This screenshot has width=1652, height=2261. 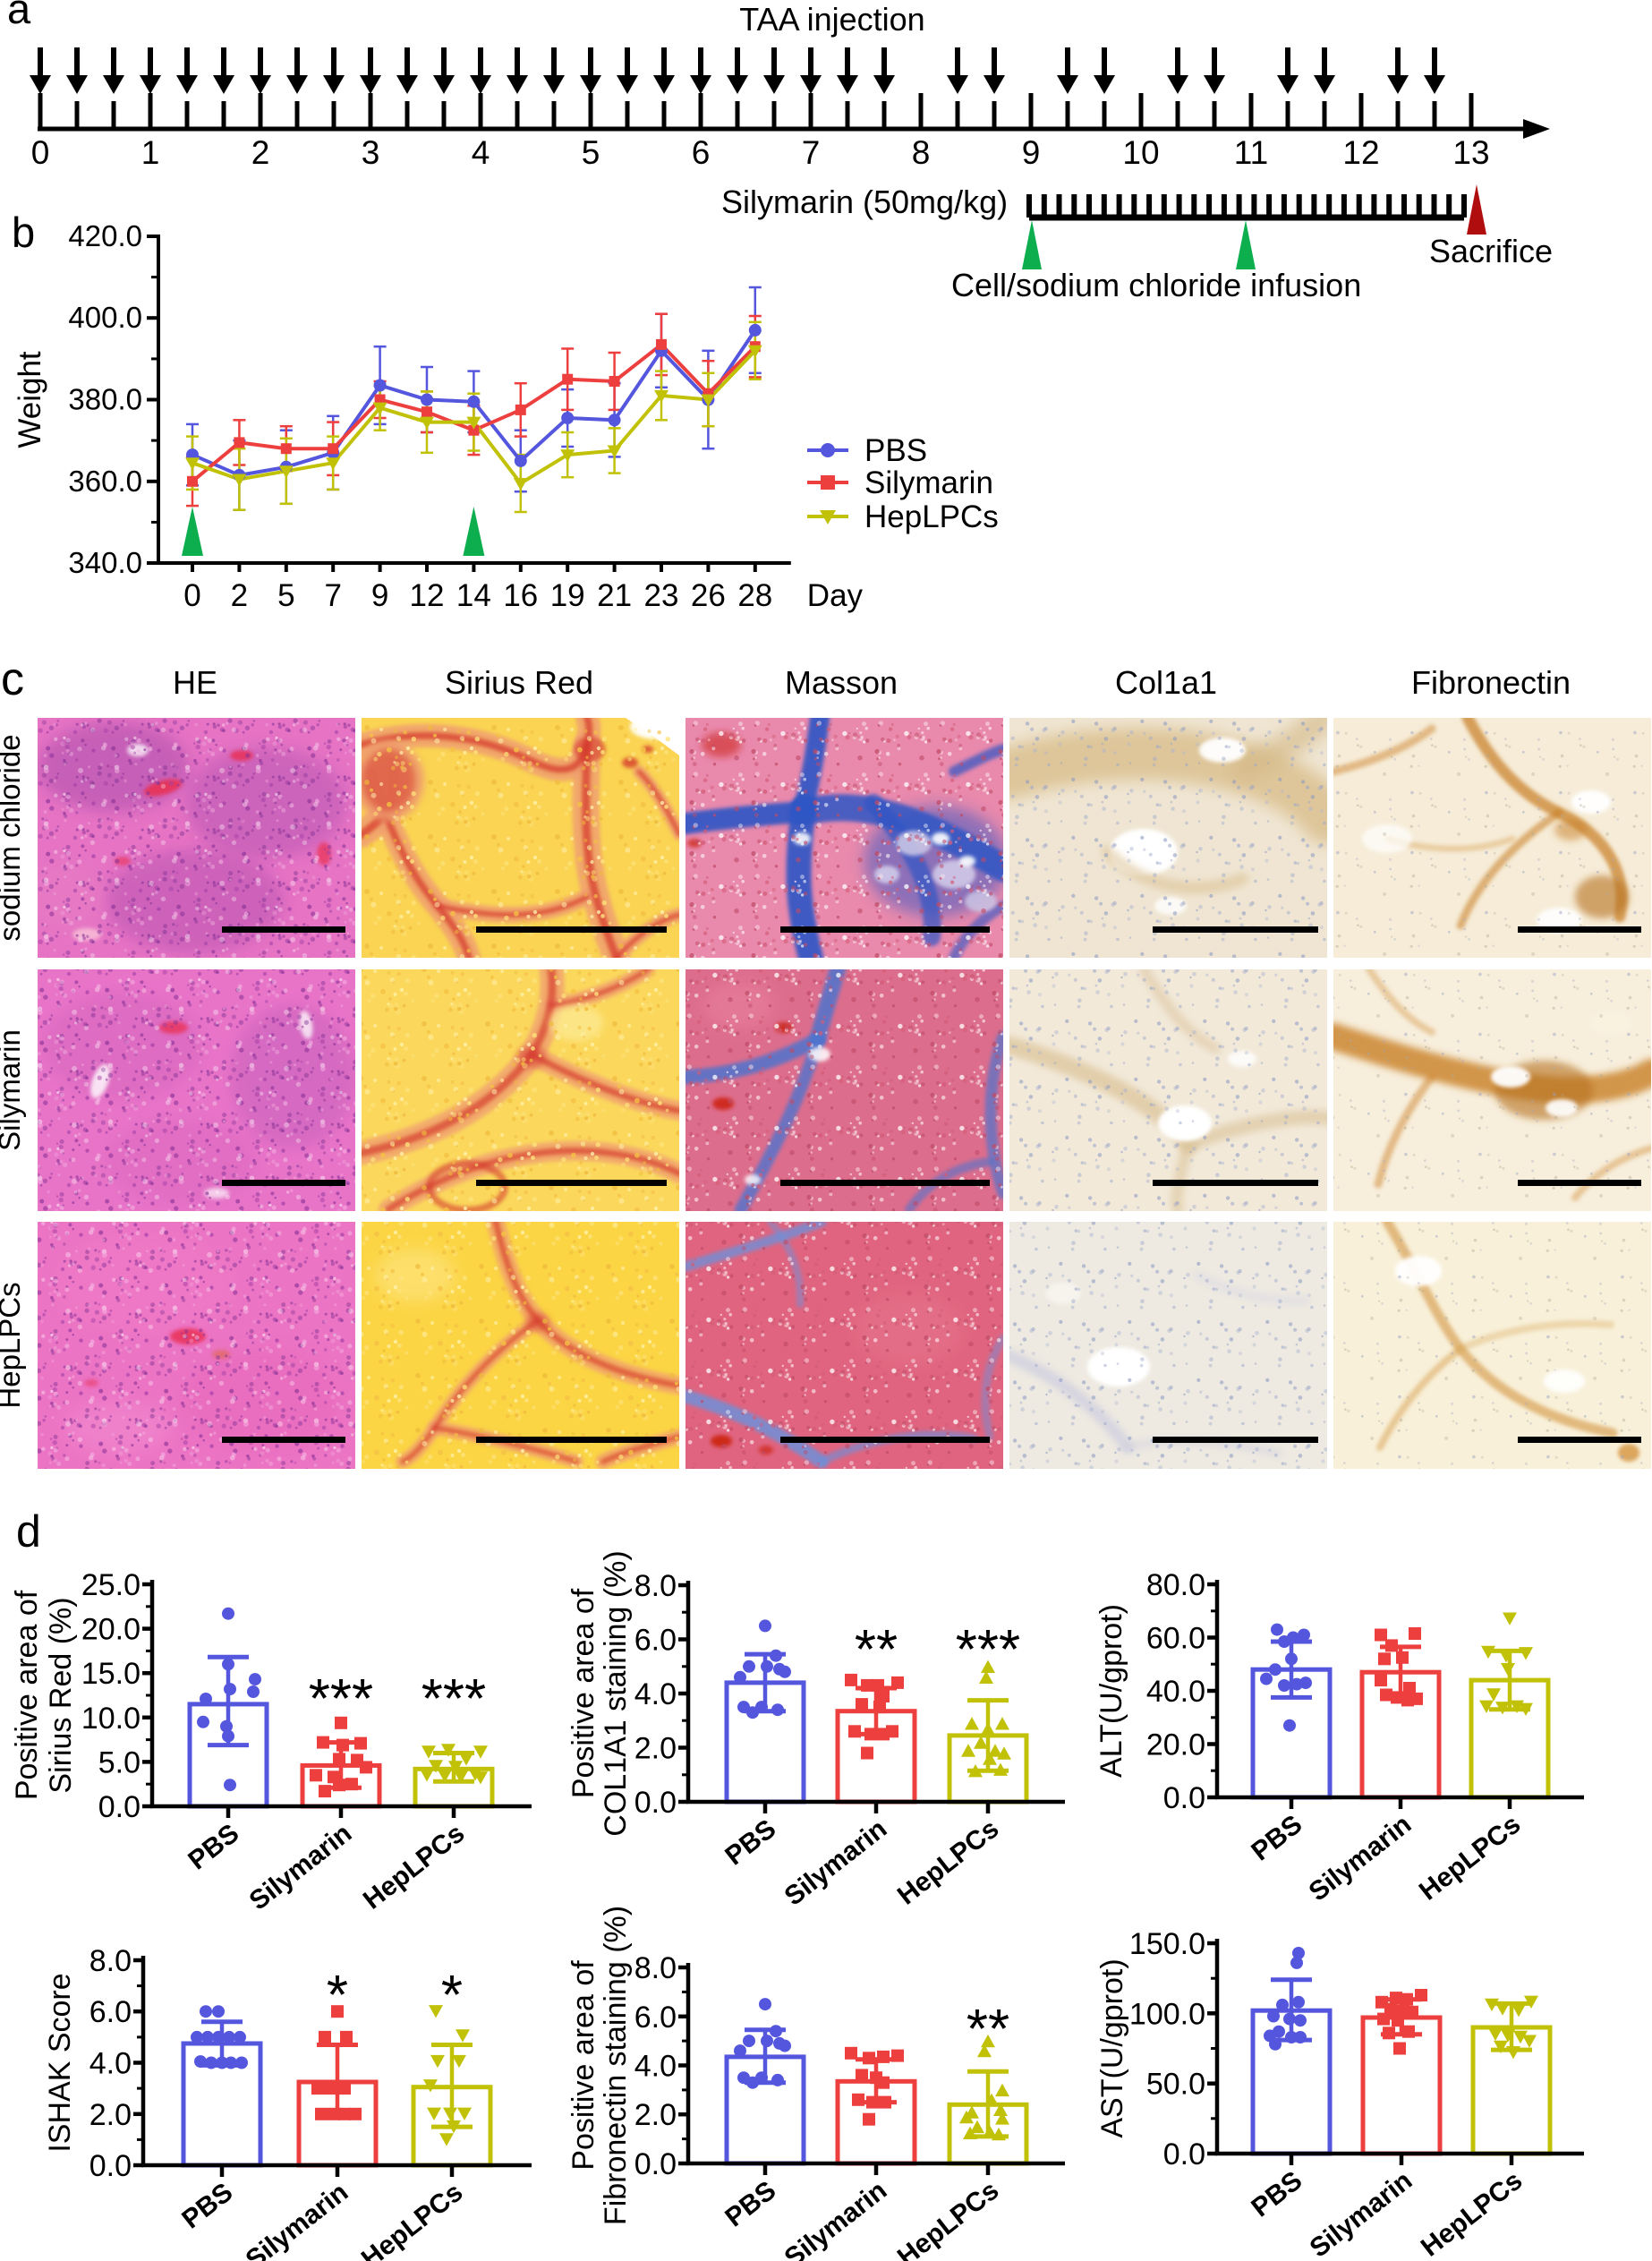 What do you see at coordinates (1491, 682) in the screenshot?
I see `svg-text: Fibronectin` at bounding box center [1491, 682].